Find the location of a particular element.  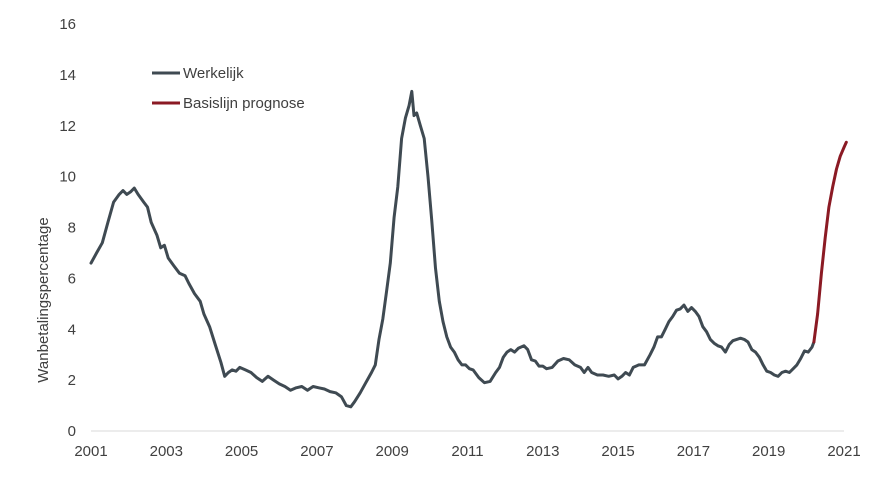

y-tick-labels: 0 2 4 6 8 10 12 14 16 is located at coordinates (67, 228).